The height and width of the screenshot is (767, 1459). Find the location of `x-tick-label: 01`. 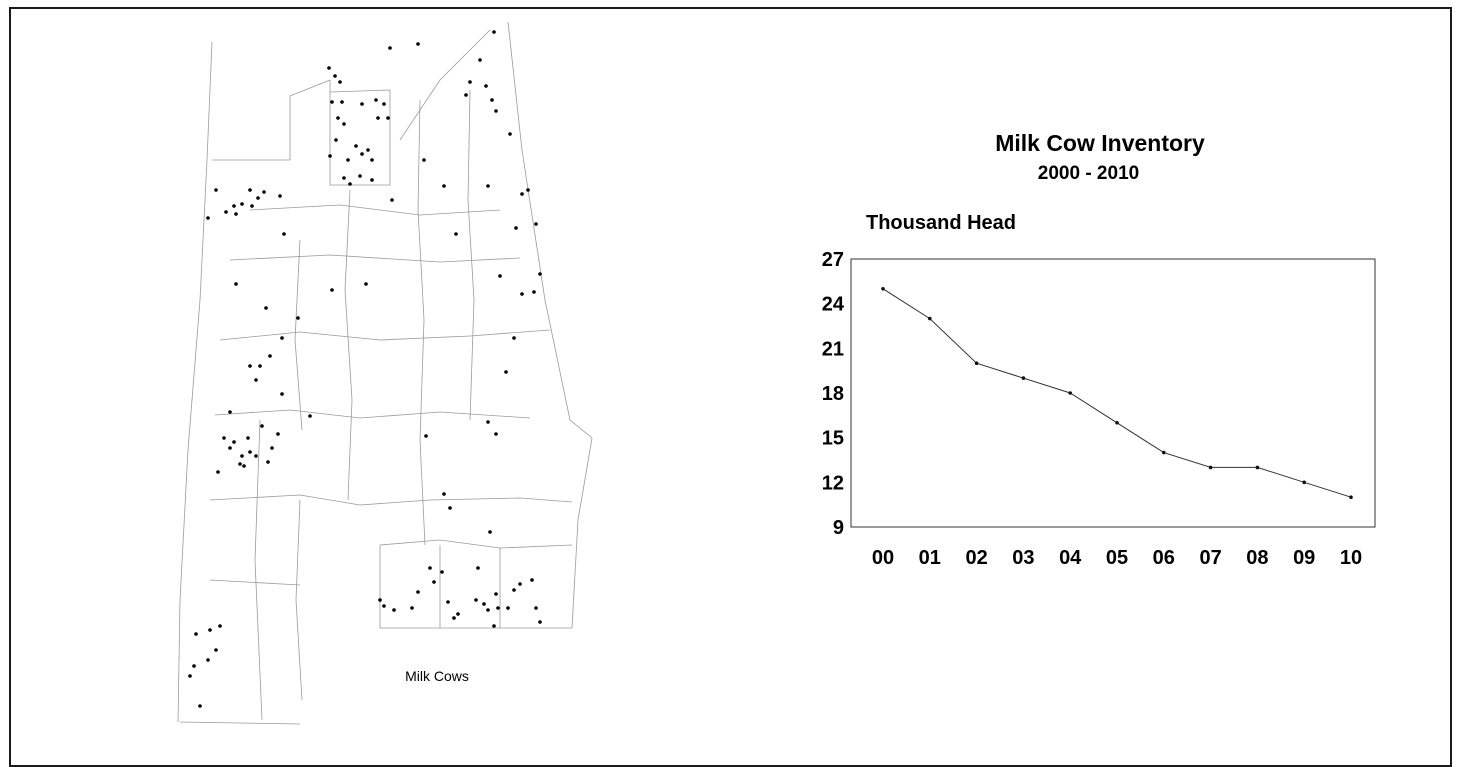

x-tick-label: 01 is located at coordinates (930, 558).